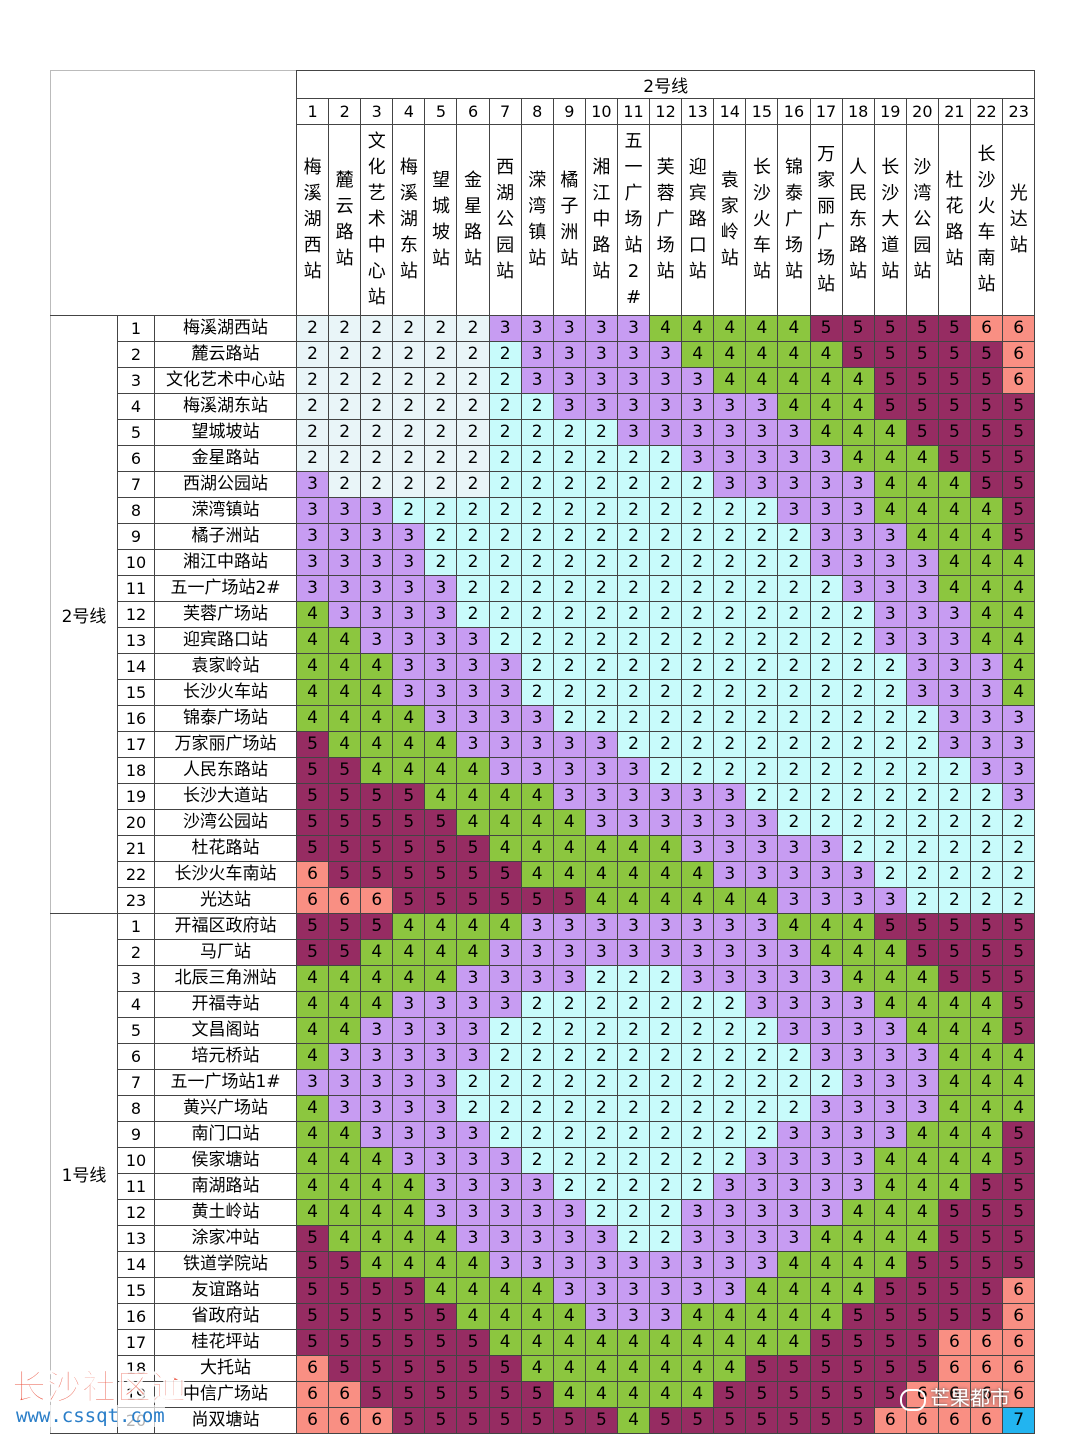 The height and width of the screenshot is (1441, 1080). I want to click on row-station-name: 桂花坪站, so click(225, 1342).